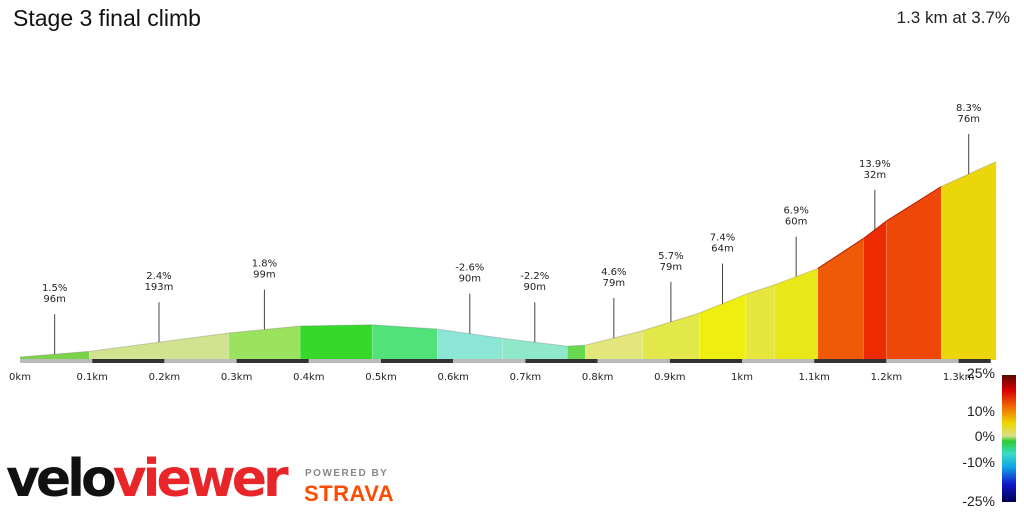 The height and width of the screenshot is (512, 1024). Describe the element at coordinates (886, 377) in the screenshot. I see `x-tick-label: 1.2km` at that location.